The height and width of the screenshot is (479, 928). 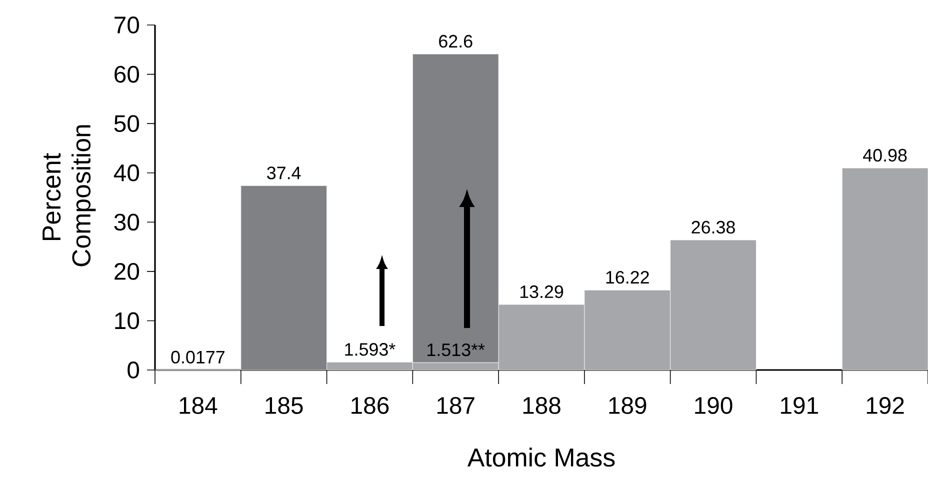 I want to click on y-tick-label: 60, so click(x=127, y=74).